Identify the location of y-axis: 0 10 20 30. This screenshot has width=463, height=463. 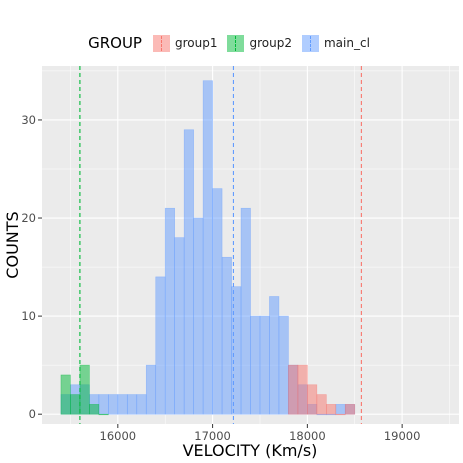
(31, 267).